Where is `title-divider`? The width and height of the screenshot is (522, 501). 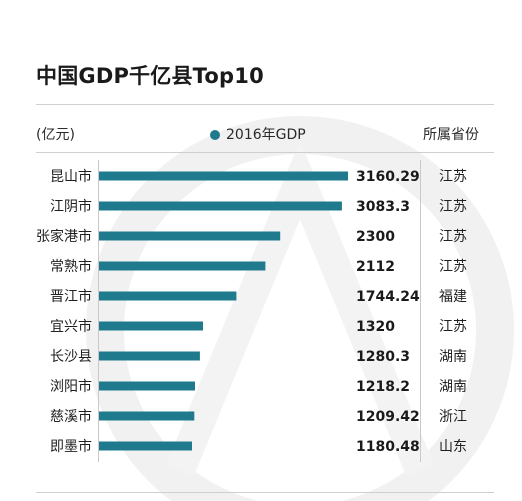
title-divider is located at coordinates (265, 104).